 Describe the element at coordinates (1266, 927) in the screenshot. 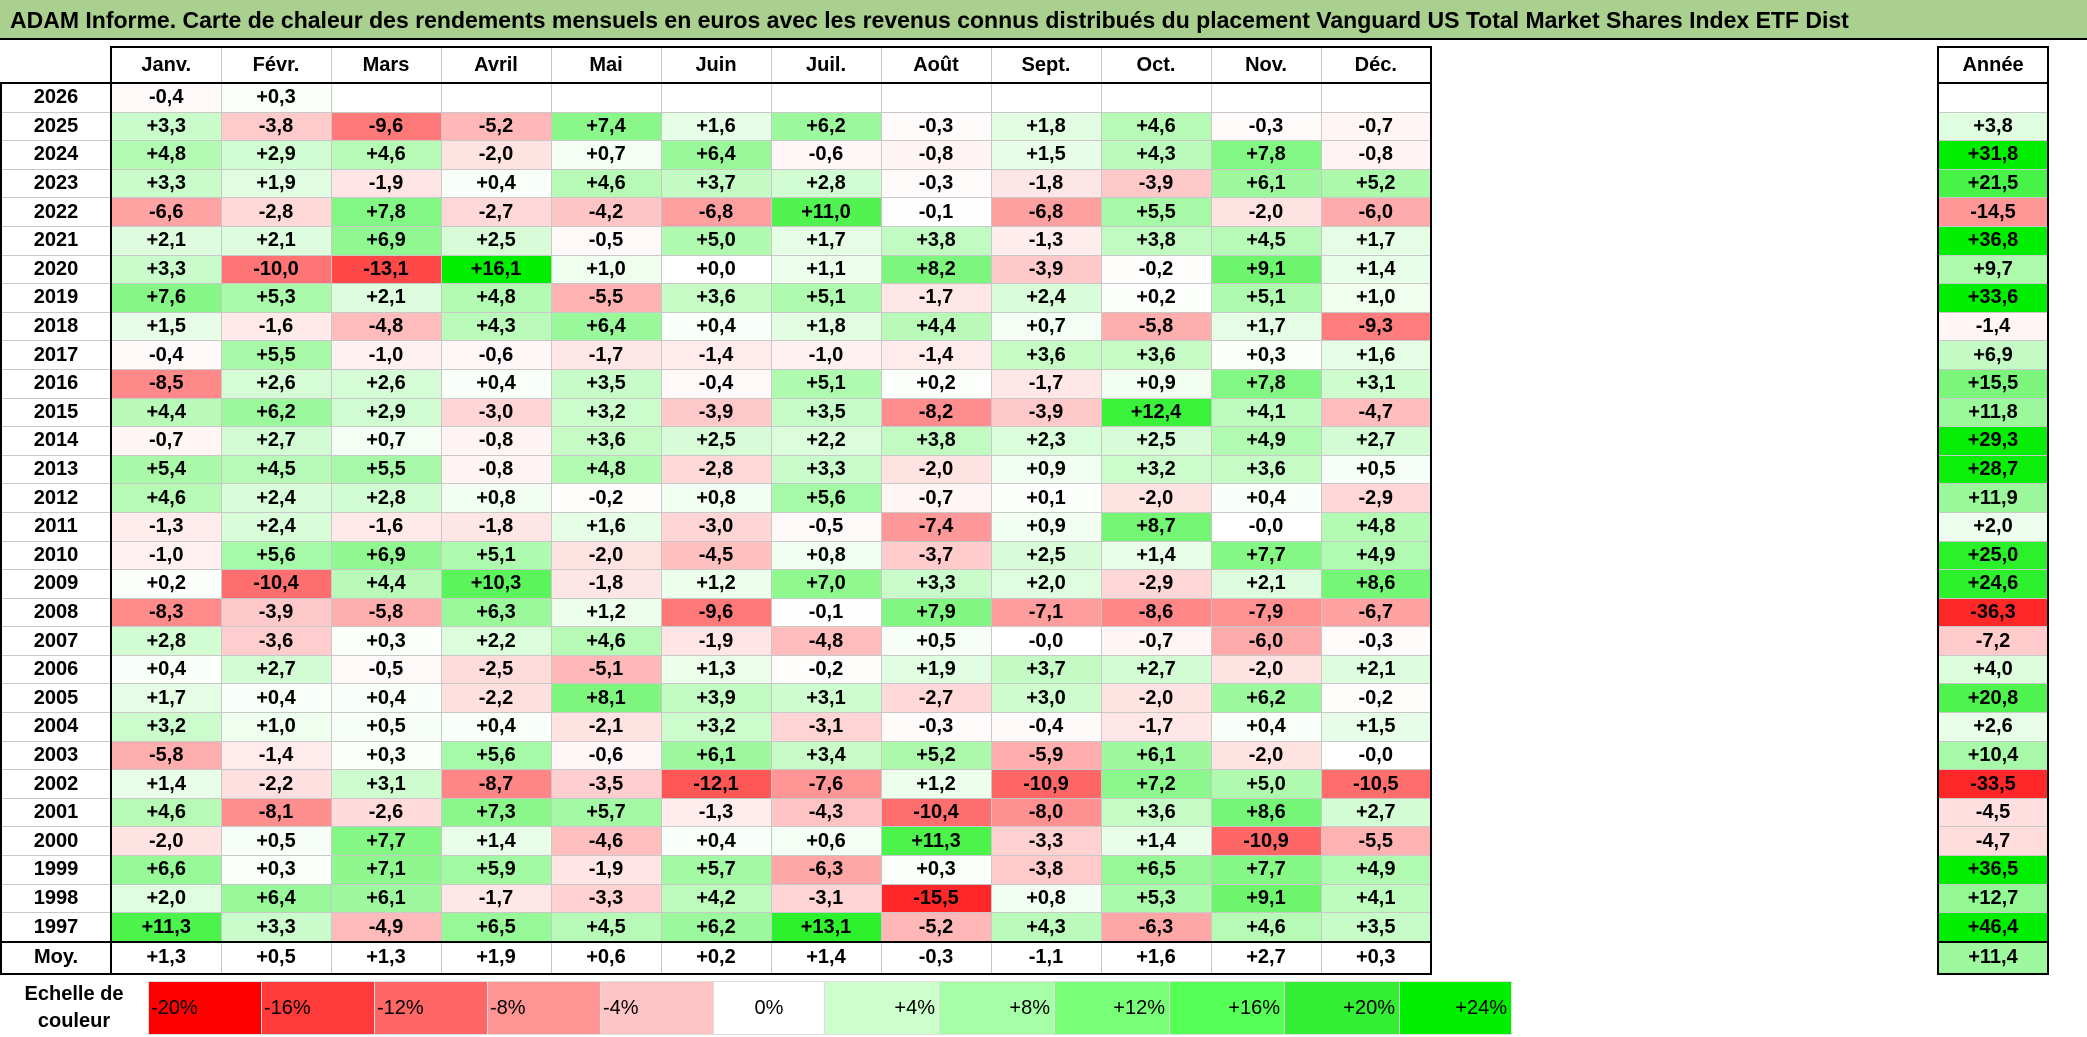

I see `heatmap-cell: +4,6` at that location.